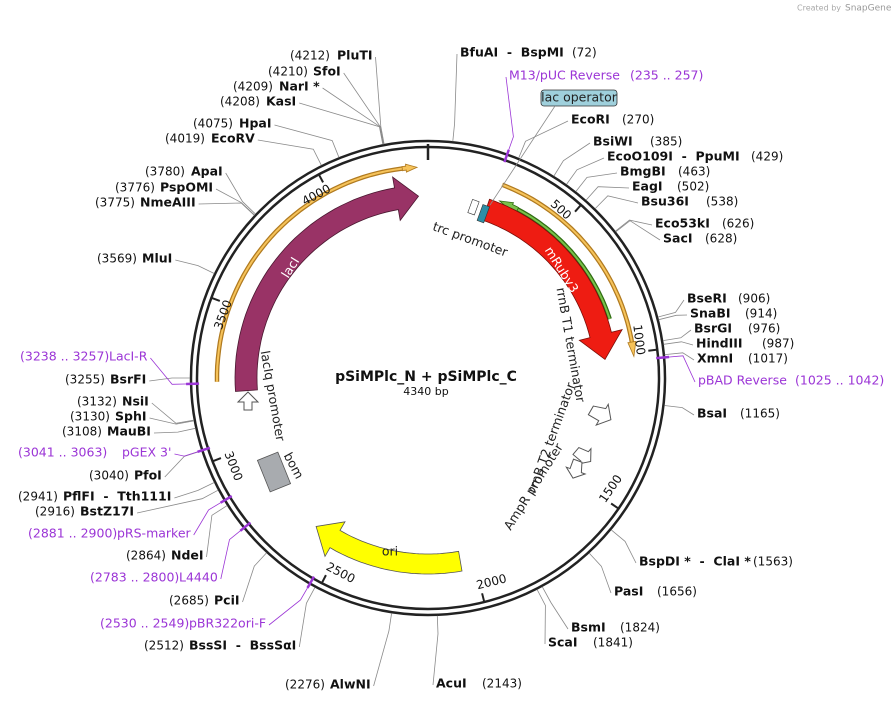 The image size is (895, 703). Describe the element at coordinates (666, 142) in the screenshot. I see `site-position: (385)` at that location.